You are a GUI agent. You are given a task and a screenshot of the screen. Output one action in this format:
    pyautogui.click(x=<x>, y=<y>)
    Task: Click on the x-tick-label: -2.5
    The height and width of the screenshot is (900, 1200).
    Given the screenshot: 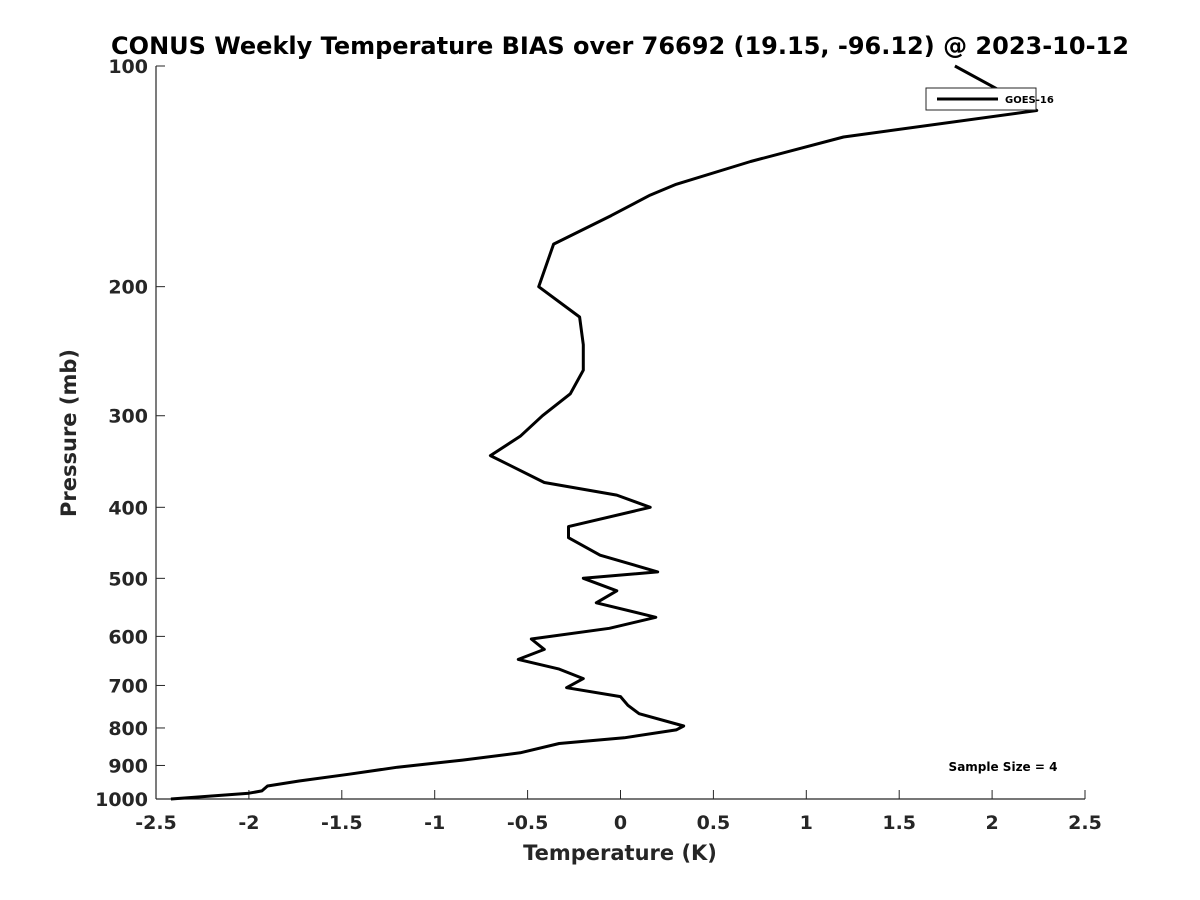 What is the action you would take?
    pyautogui.click(x=156, y=823)
    